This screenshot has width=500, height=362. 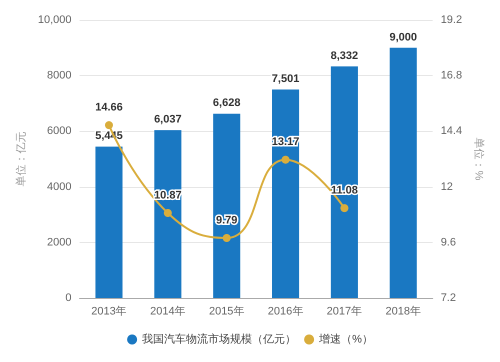 I want to click on y2-tick-label: 14.4, so click(x=451, y=131).